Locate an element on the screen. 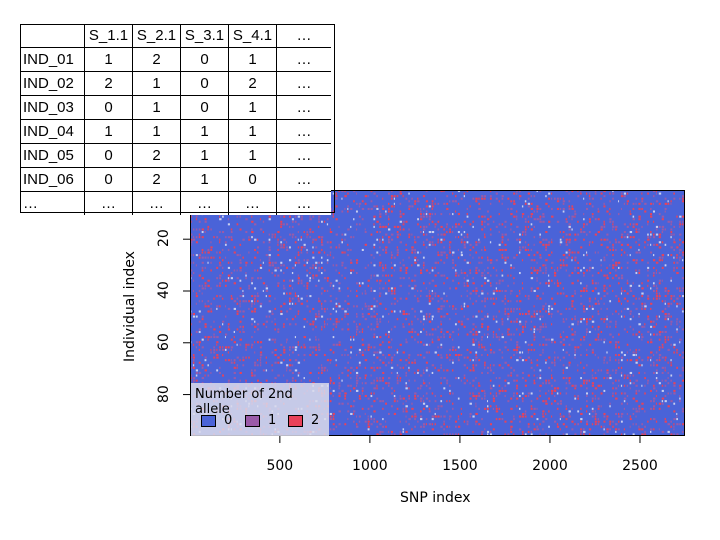 The image size is (720, 540). table-cell: 2 is located at coordinates (108, 83).